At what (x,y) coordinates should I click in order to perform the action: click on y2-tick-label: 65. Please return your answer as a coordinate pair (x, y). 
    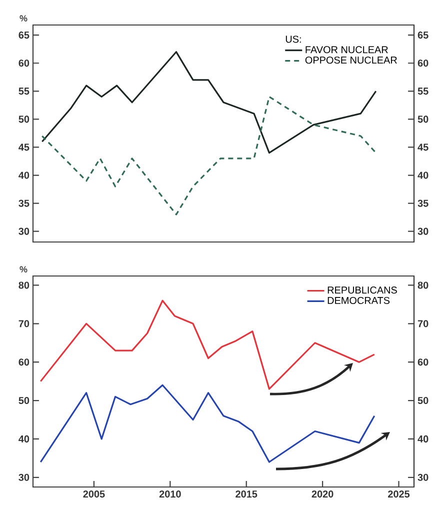
    Looking at the image, I should click on (423, 35).